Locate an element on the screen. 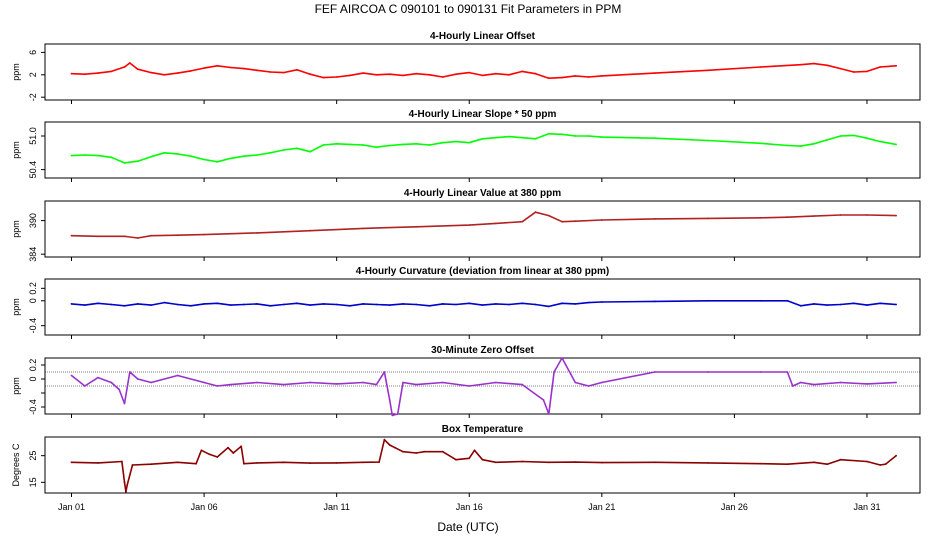 The image size is (936, 540). panel-title: 30-Minute Zero Offset is located at coordinates (482, 350).